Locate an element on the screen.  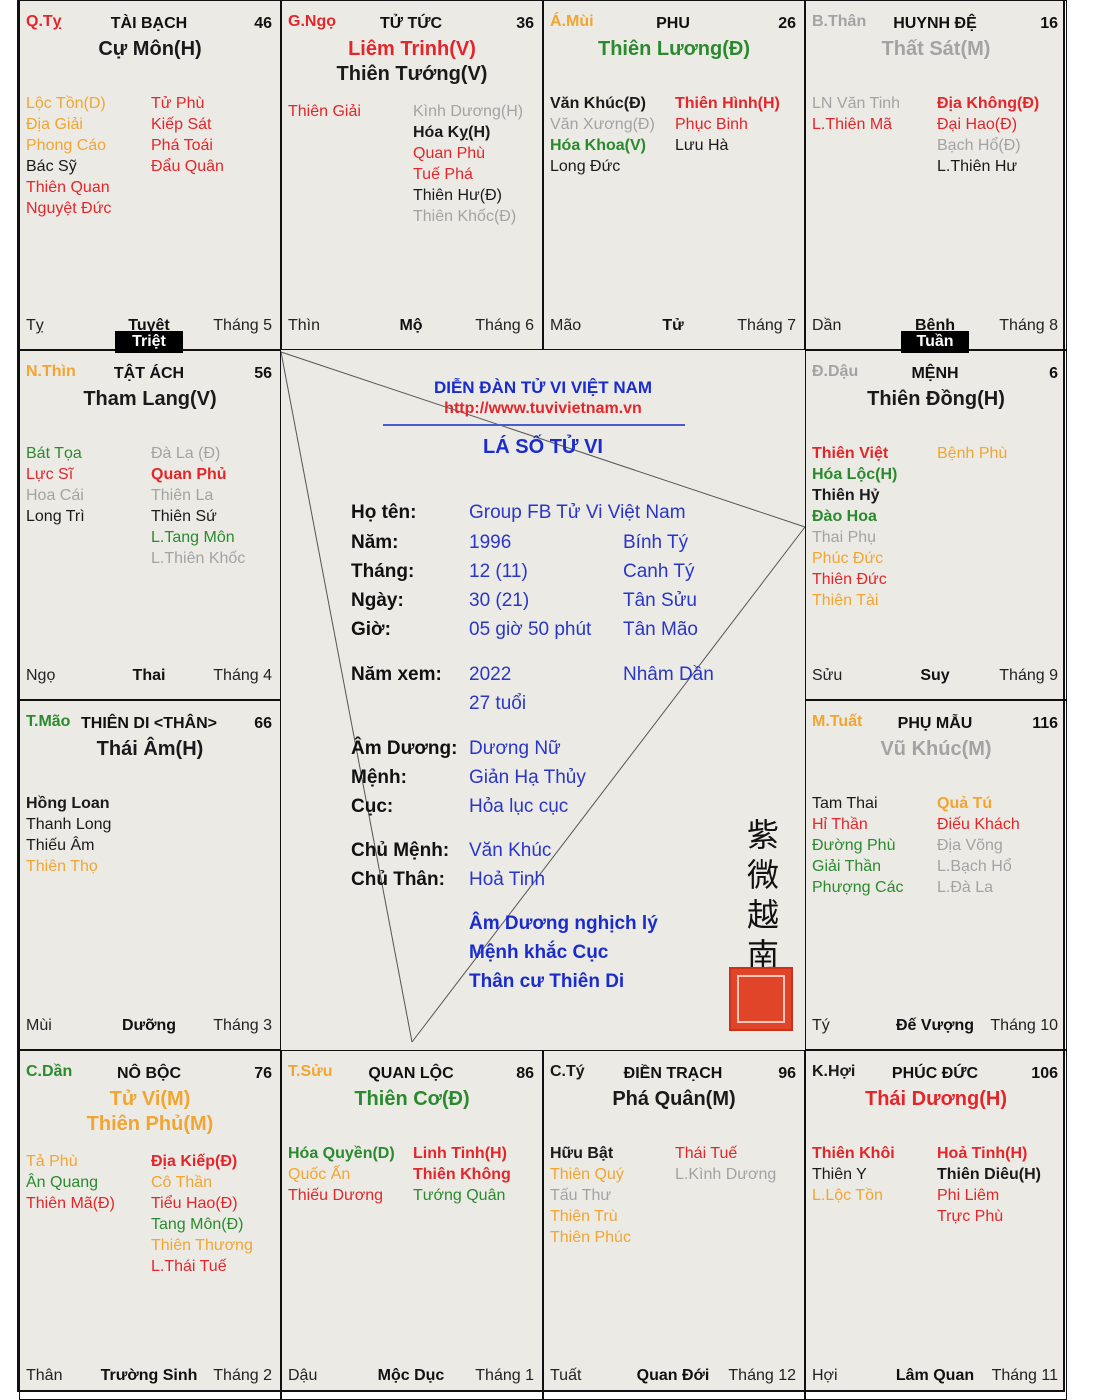
info-value: Hoả Tinh is located at coordinates (507, 879).